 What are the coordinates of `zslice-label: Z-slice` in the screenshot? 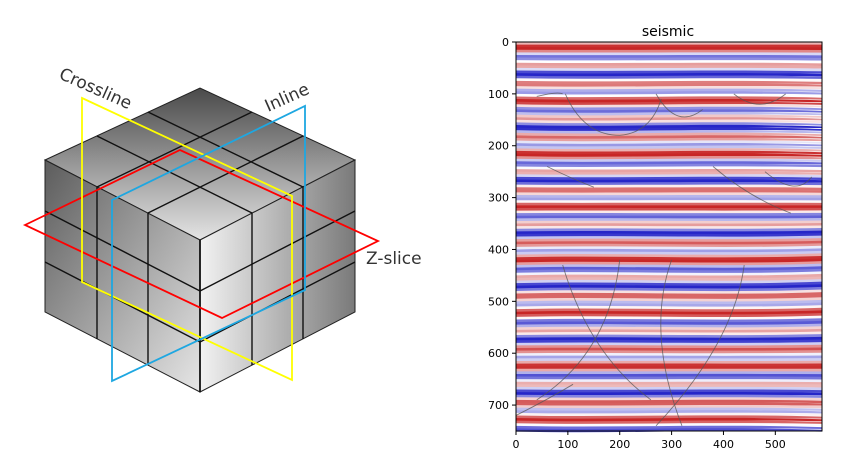 It's located at (394, 259).